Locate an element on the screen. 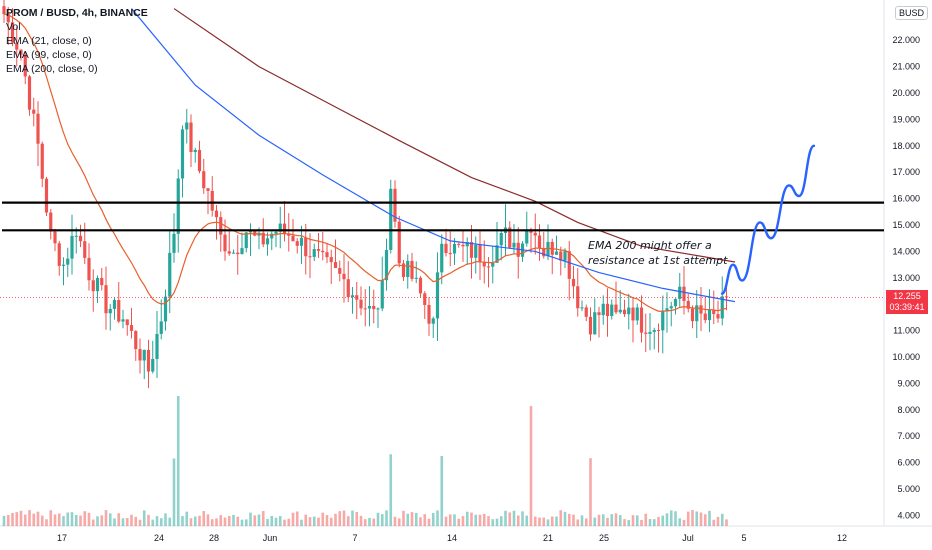  time-tick-label: 24 is located at coordinates (159, 538).